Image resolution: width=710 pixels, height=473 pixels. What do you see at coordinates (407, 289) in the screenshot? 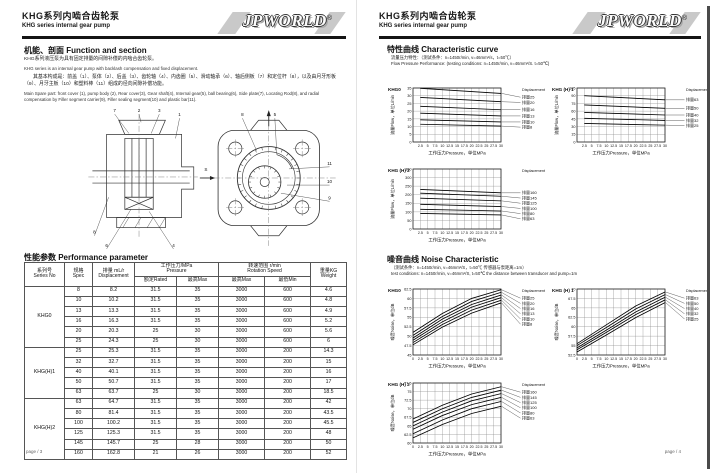
I see `svg-text: 62.5` at bounding box center [407, 289].